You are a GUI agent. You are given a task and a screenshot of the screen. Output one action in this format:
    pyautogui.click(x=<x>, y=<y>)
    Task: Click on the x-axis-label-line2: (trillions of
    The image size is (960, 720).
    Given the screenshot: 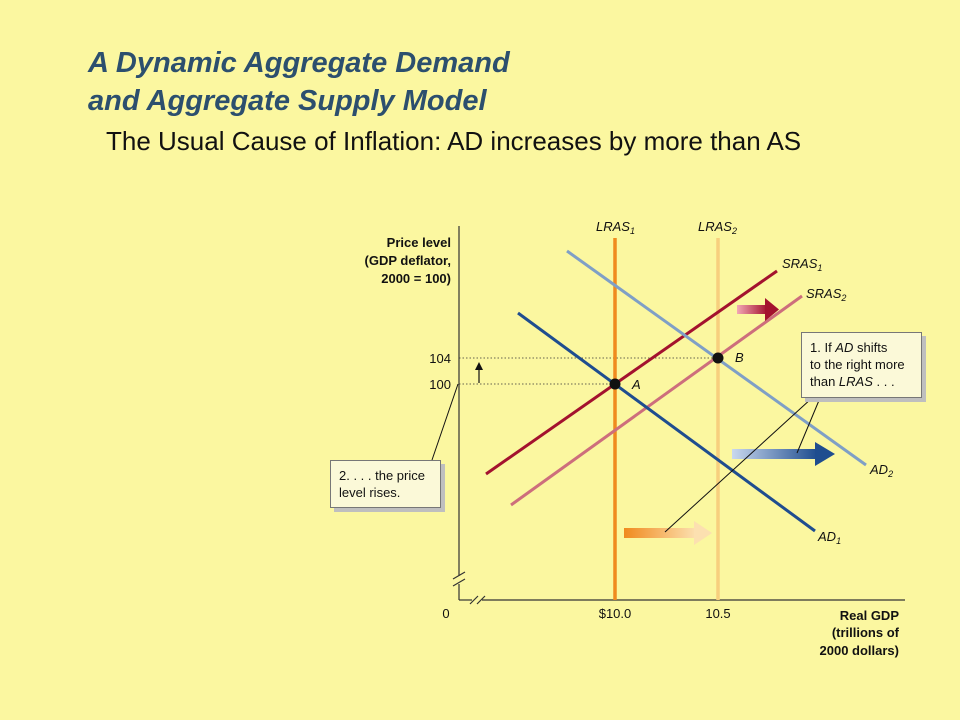 What is the action you would take?
    pyautogui.click(x=866, y=632)
    